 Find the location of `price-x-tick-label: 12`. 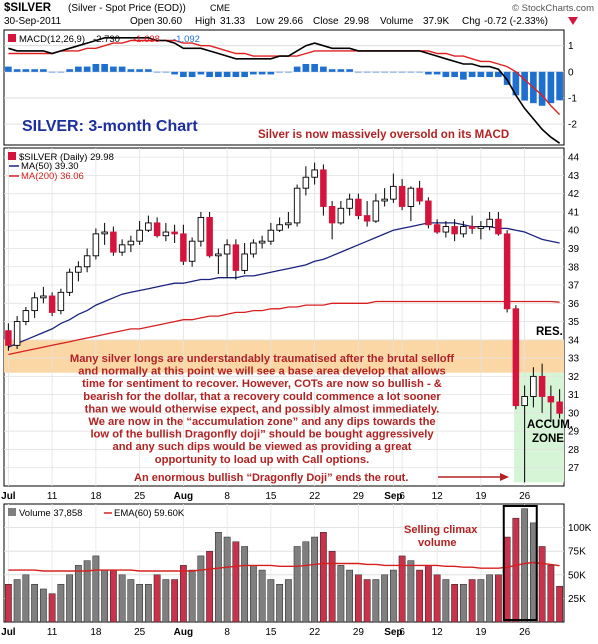

price-x-tick-label: 12 is located at coordinates (438, 496).